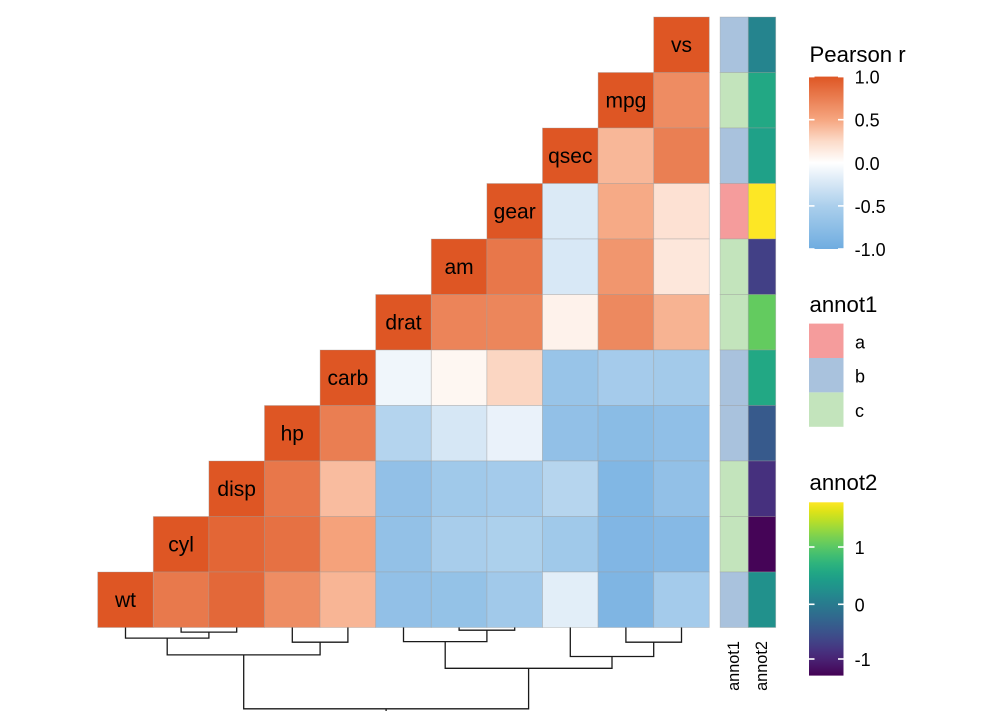 The image size is (1008, 725). I want to click on svg-text: carb, so click(347, 378).